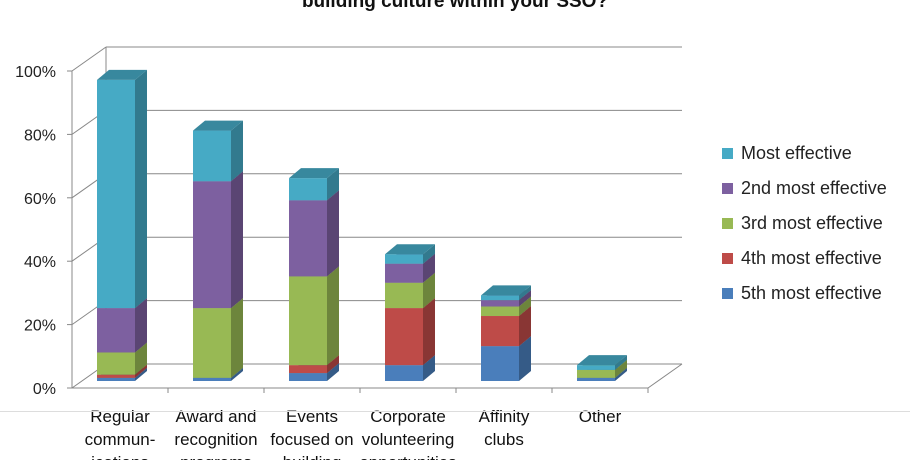 Image resolution: width=910 pixels, height=465 pixels. Describe the element at coordinates (455, 6) in the screenshot. I see `chart-title: building culture within your SSO?` at that location.